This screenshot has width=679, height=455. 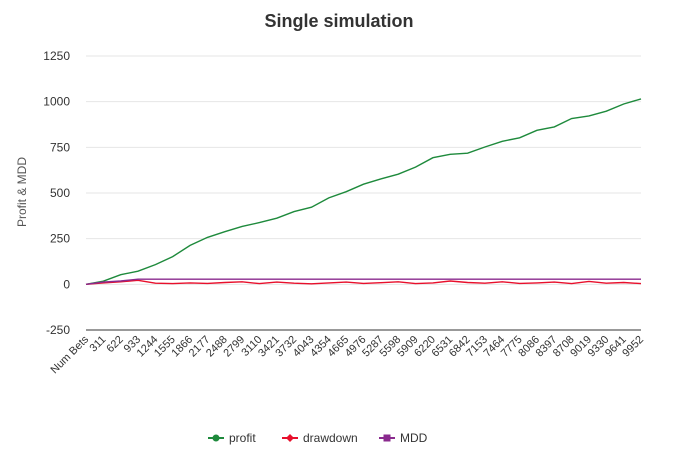 I want to click on x-tick-label: 9952, so click(x=633, y=347).